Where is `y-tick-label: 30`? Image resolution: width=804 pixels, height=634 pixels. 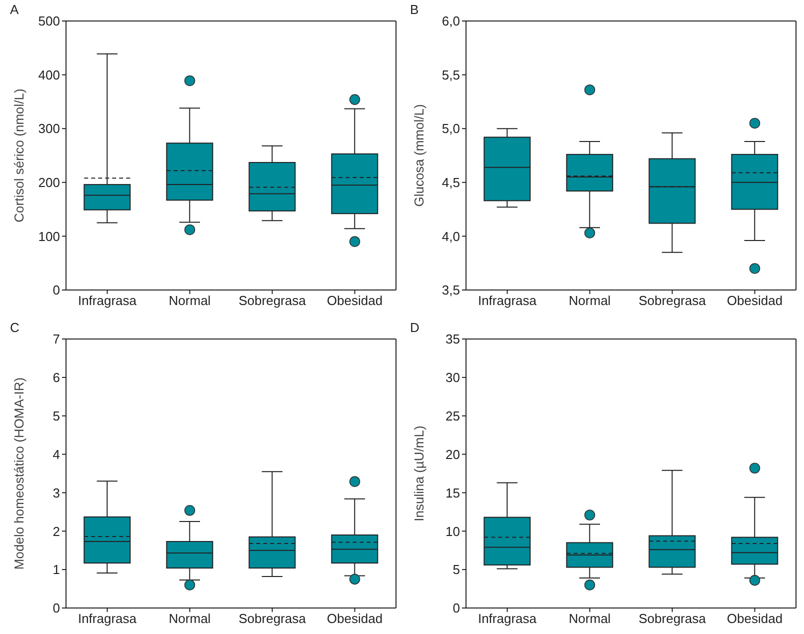
y-tick-label: 30 is located at coordinates (453, 378).